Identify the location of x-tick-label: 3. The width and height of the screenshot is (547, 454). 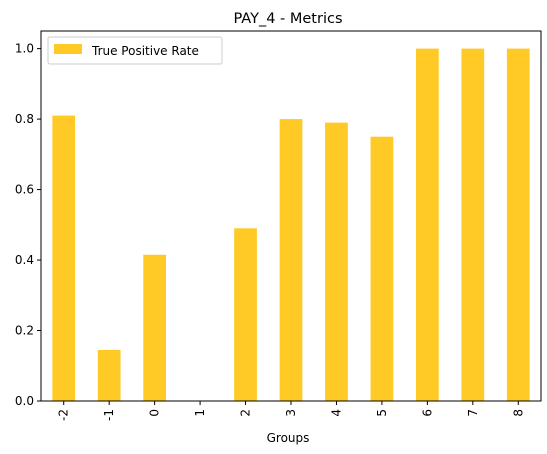
(291, 413).